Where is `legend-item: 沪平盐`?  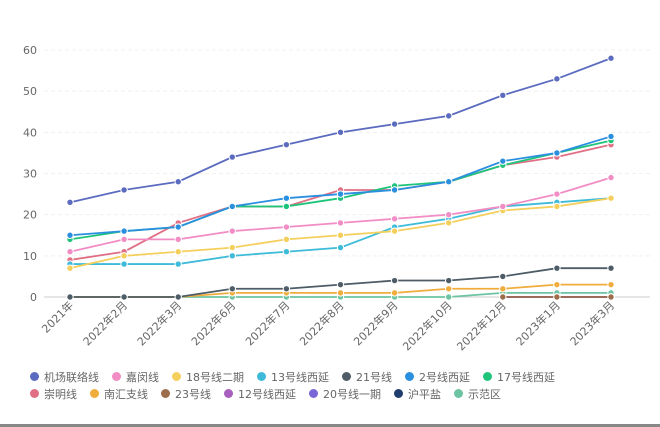
legend-item: 沪平盐 is located at coordinates (417, 394).